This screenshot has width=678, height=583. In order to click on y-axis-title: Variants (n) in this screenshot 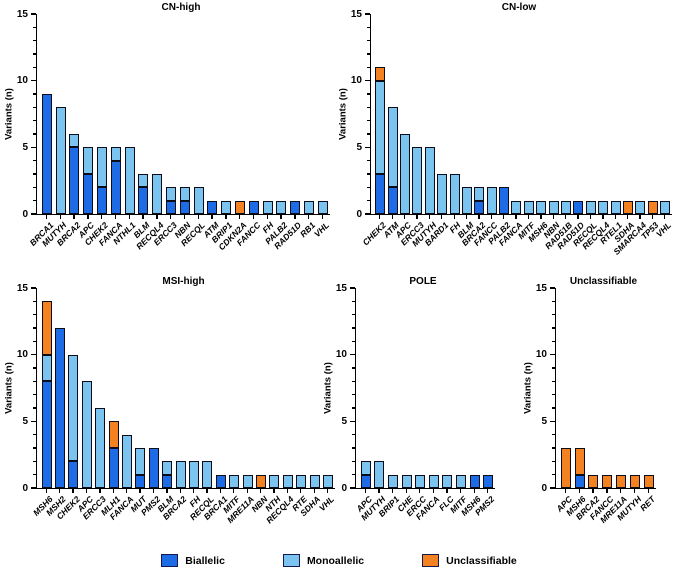, I will do `click(9, 388)`.